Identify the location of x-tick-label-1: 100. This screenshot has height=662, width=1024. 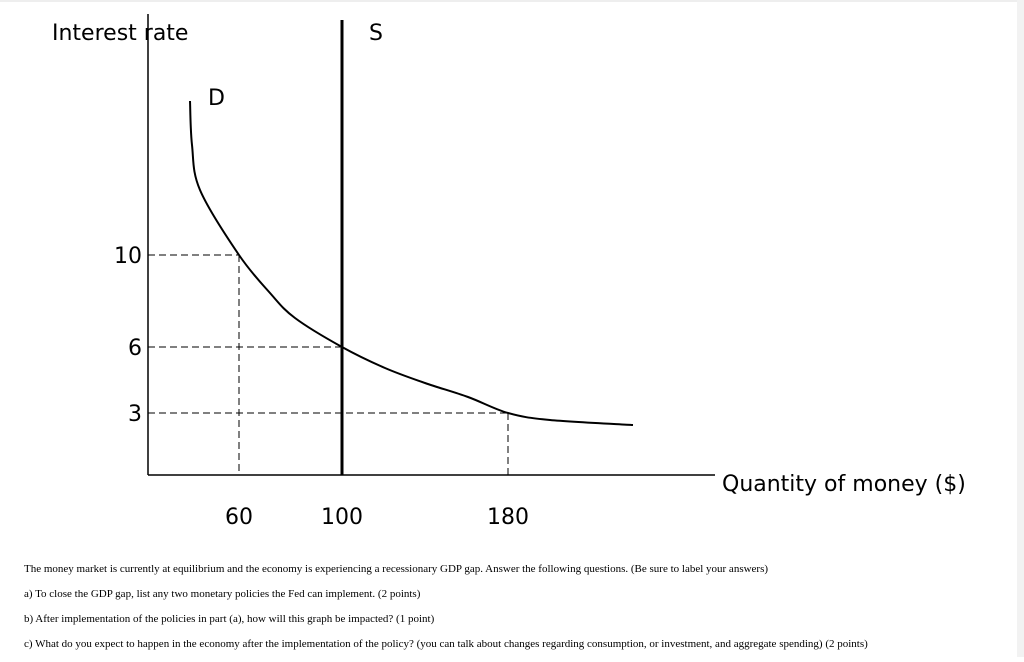
(342, 517).